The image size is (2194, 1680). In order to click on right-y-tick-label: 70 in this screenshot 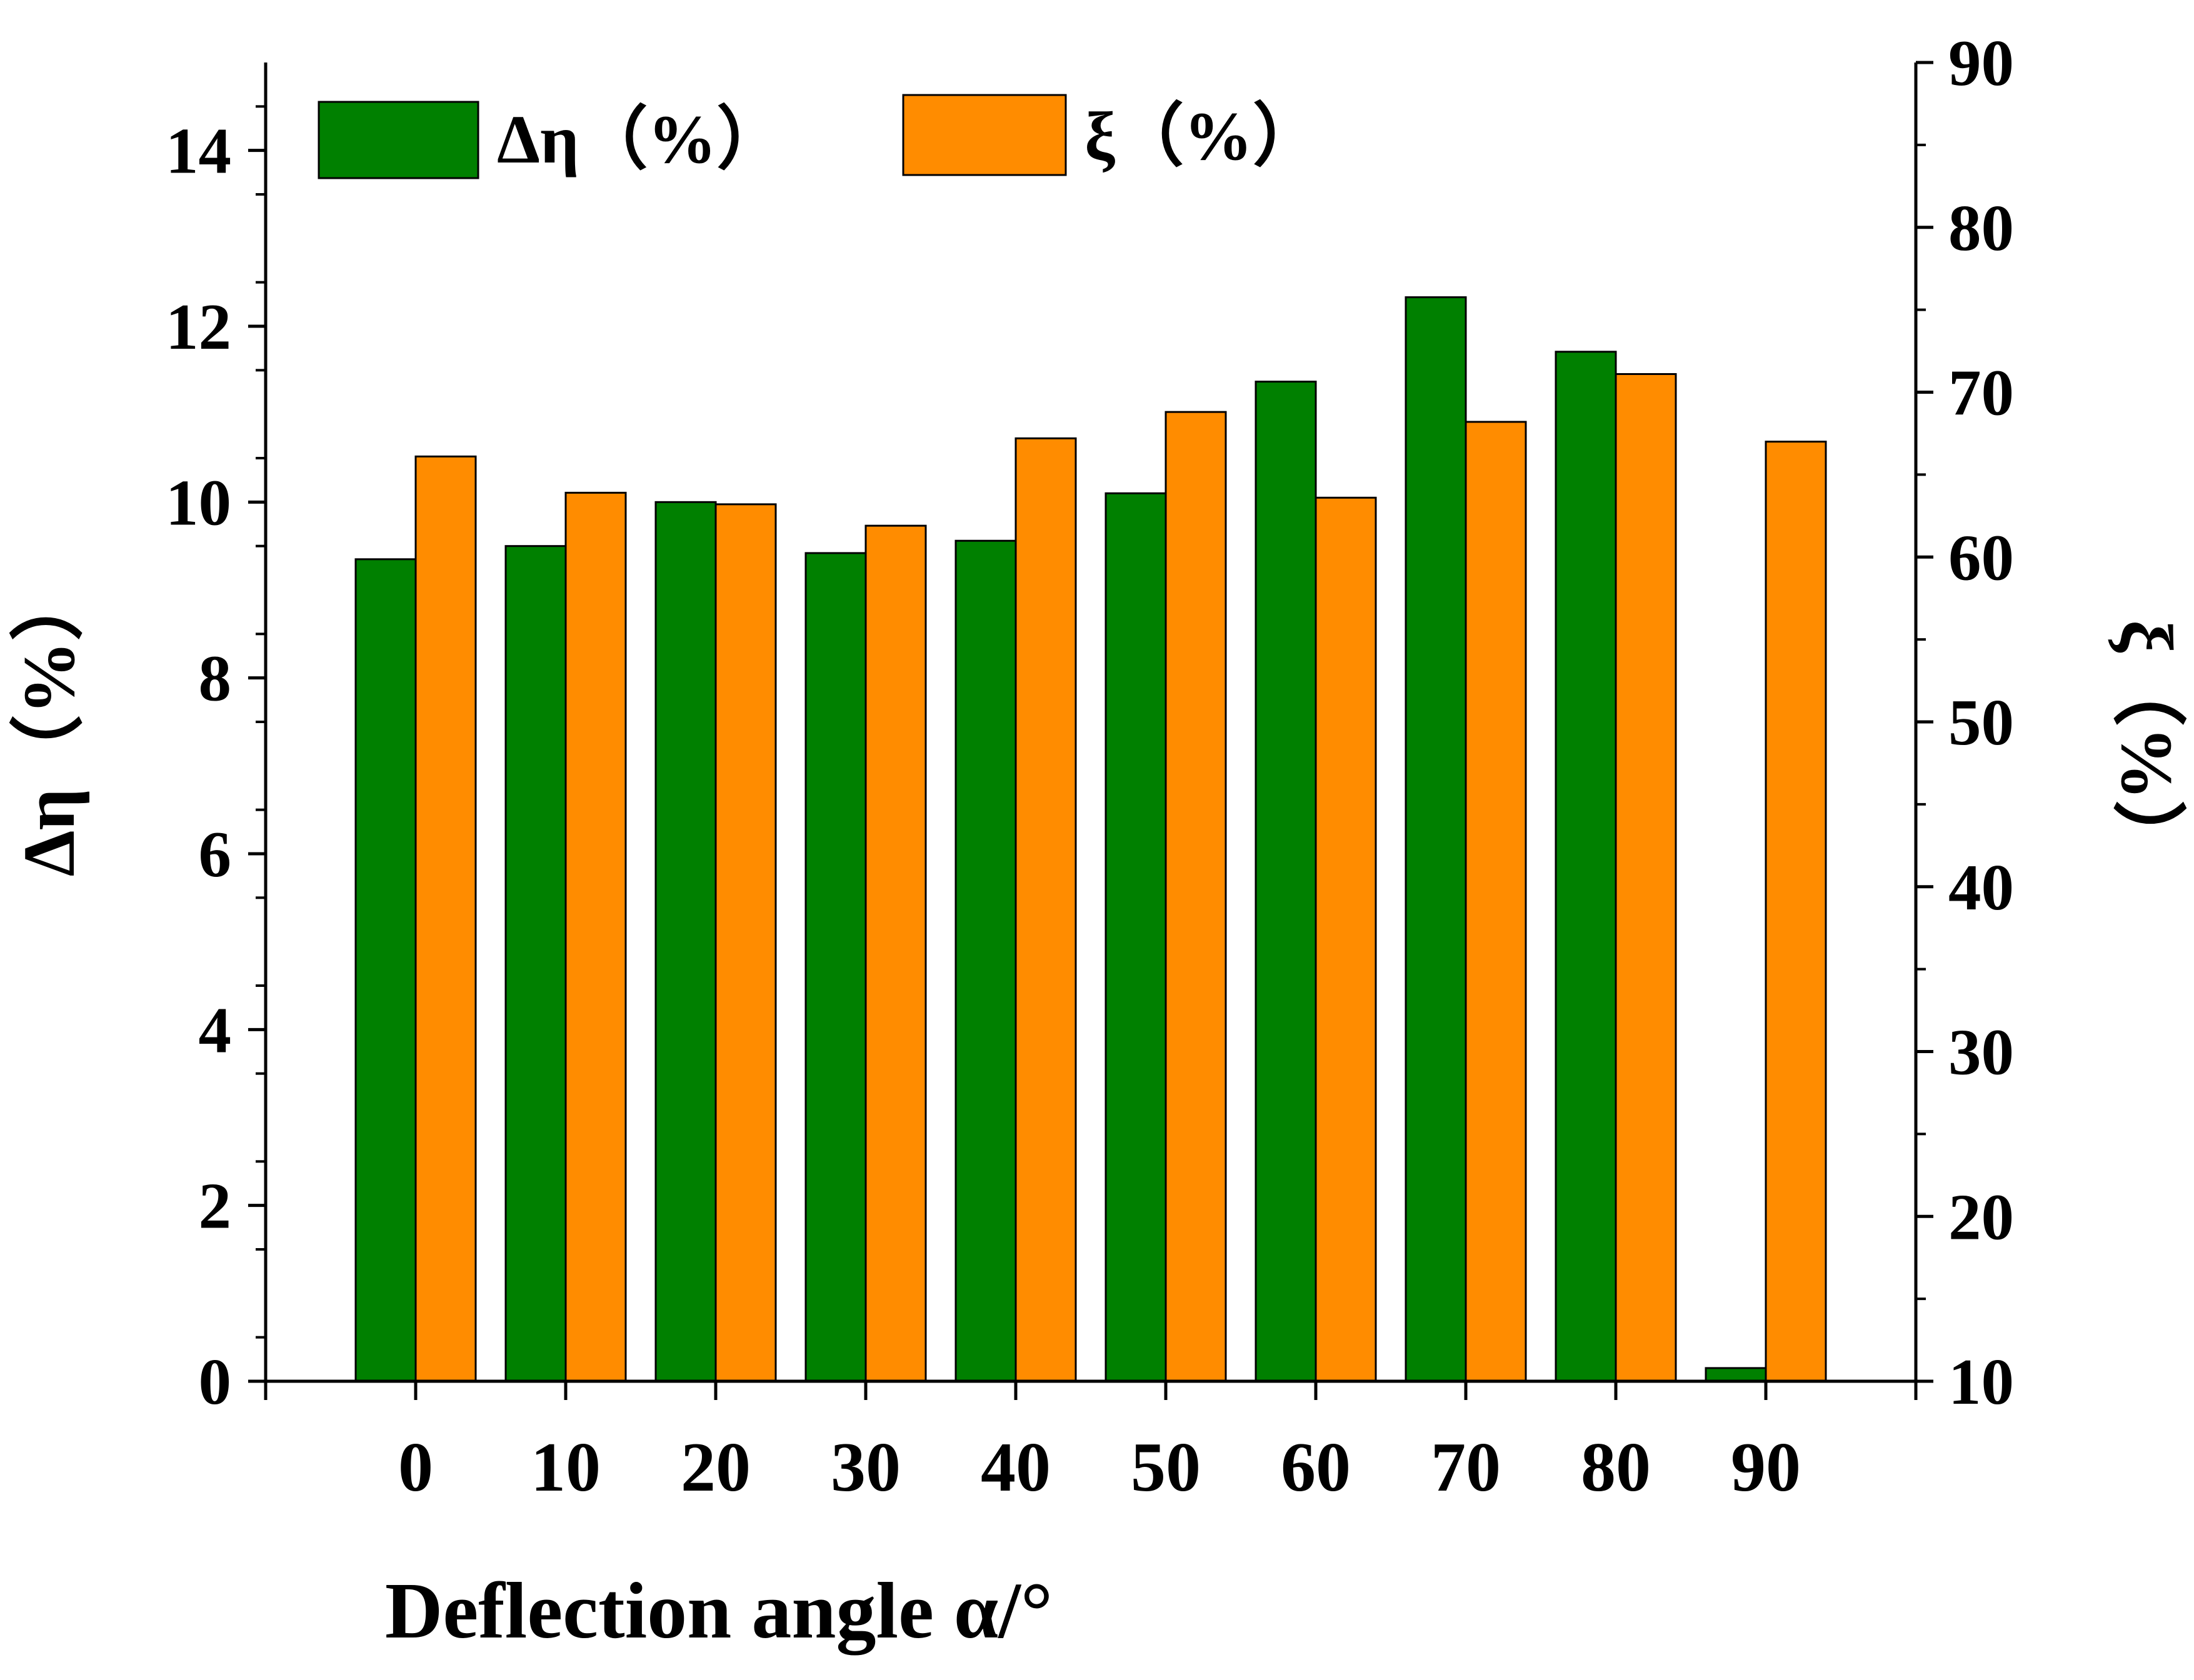, I will do `click(1981, 392)`.